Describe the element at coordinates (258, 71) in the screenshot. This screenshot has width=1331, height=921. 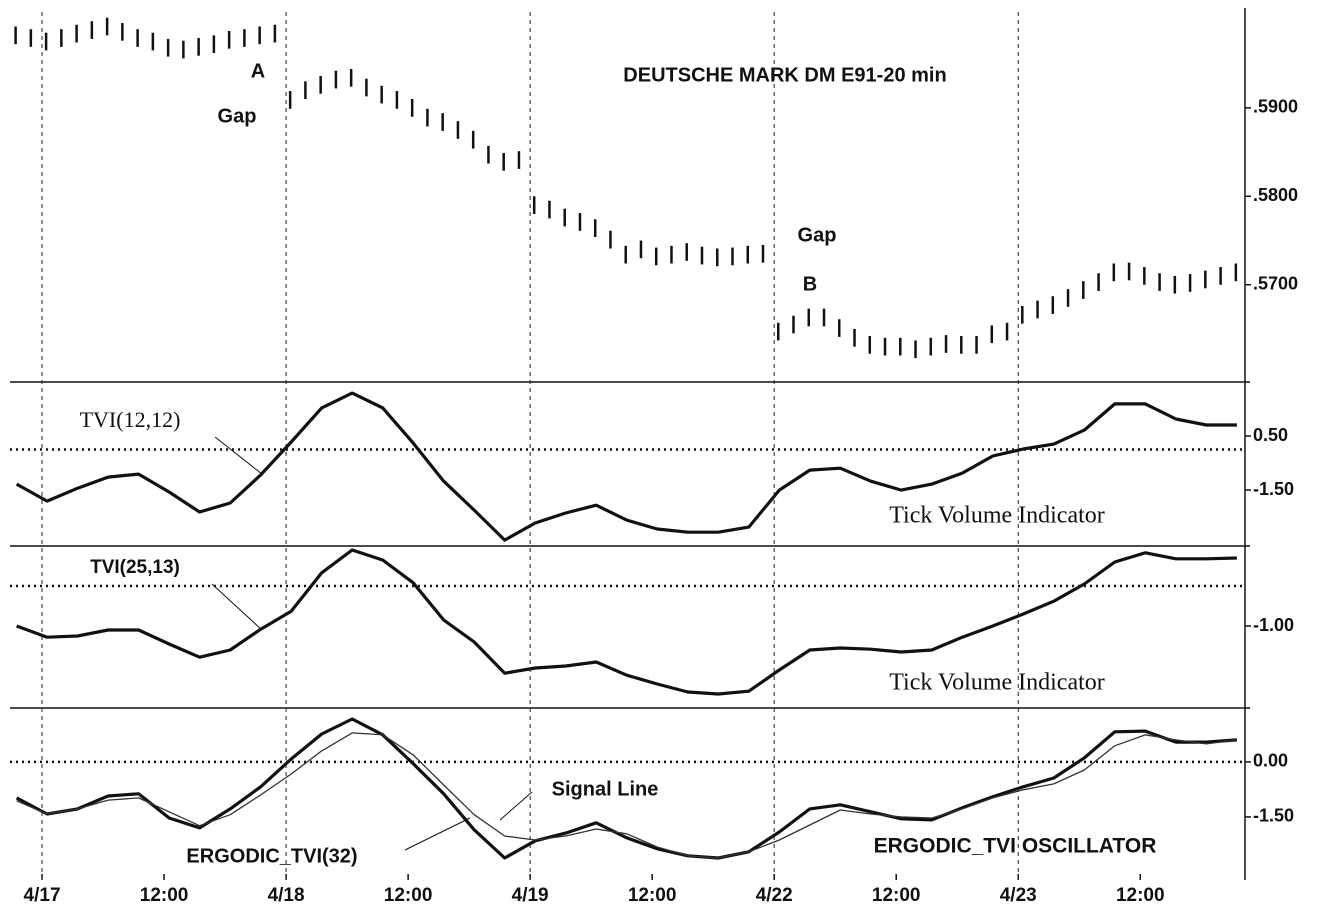
I see `annotation: A` at that location.